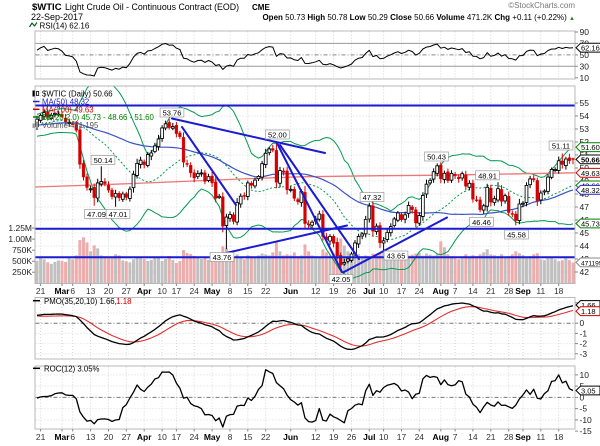 Image resolution: width=600 pixels, height=446 pixels. I want to click on svg-text: 500K, so click(22, 261).